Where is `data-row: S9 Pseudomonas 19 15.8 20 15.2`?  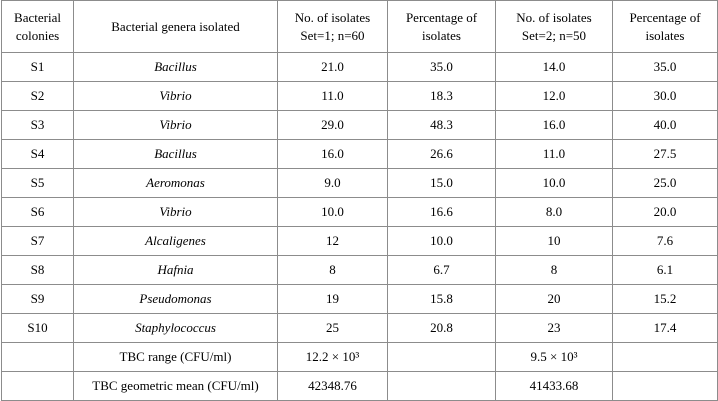
data-row: S9 Pseudomonas 19 15.8 20 15.2 is located at coordinates (359, 299).